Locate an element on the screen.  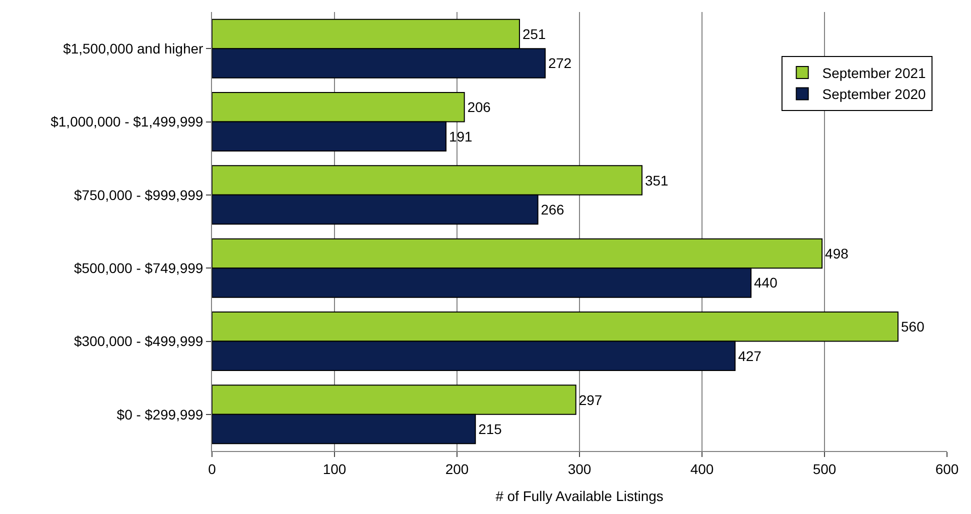
y-tick-label: $500,000 - $749,999 is located at coordinates (139, 268).